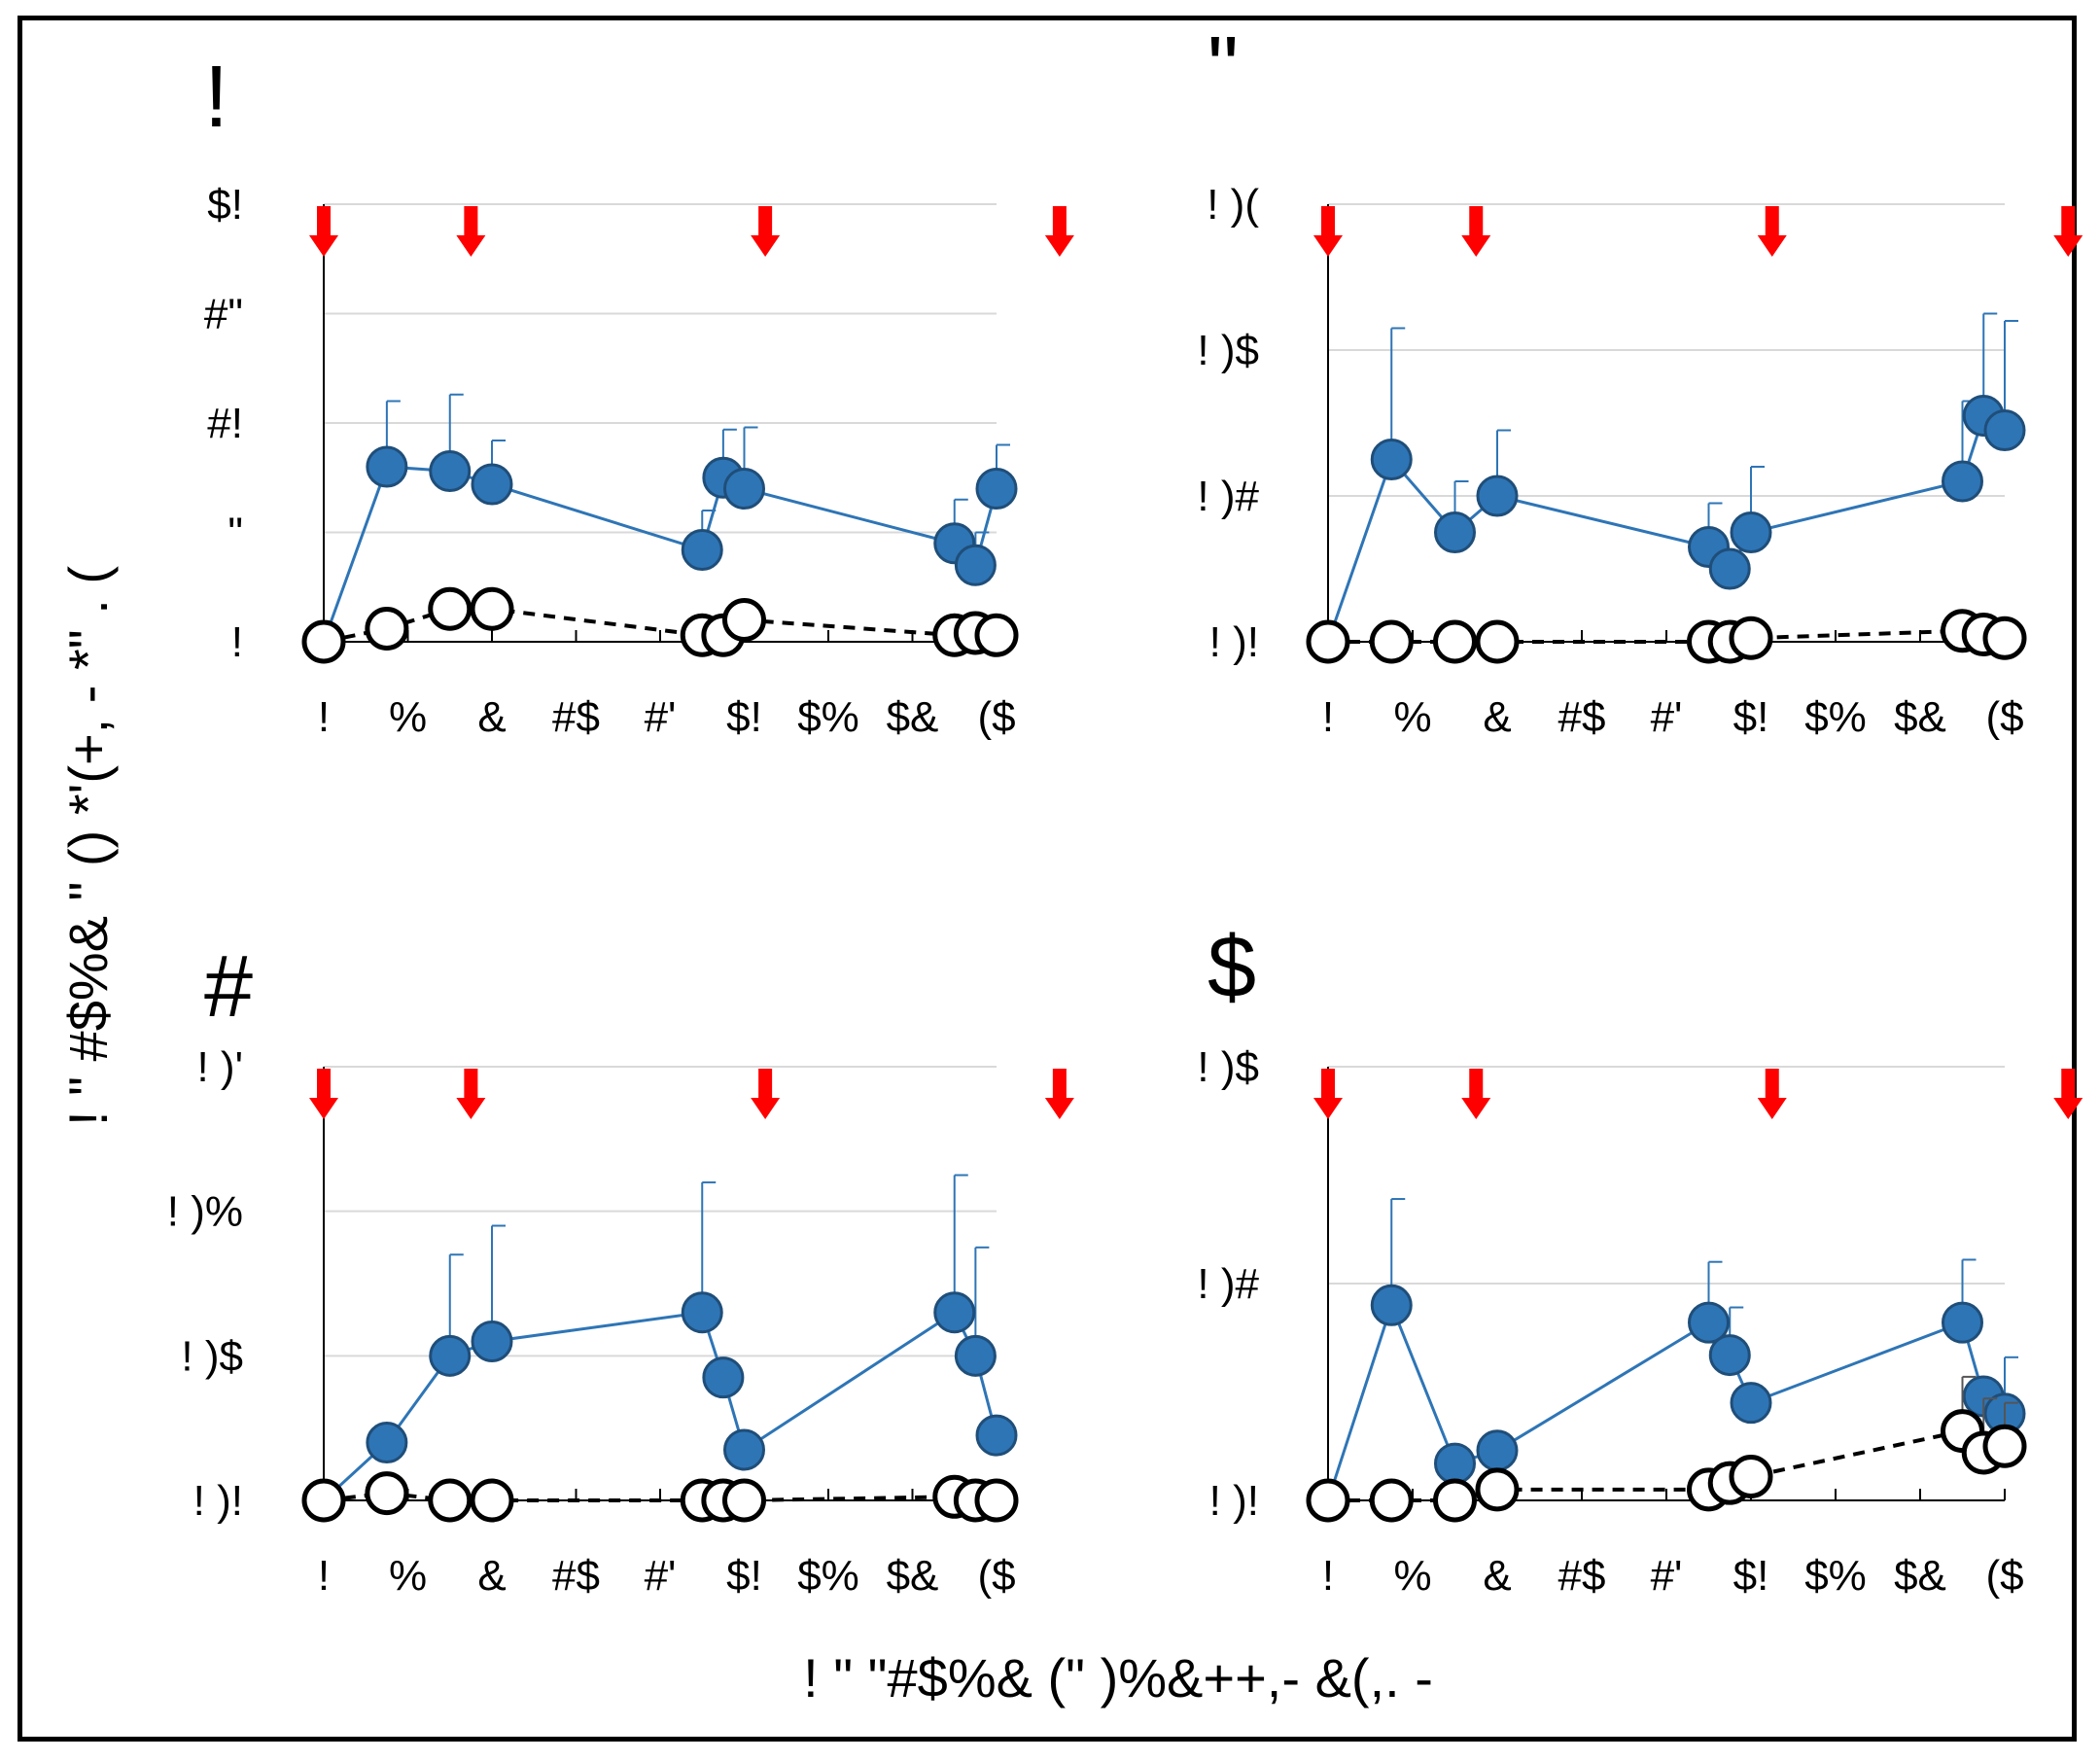  What do you see at coordinates (216, 98) in the screenshot?
I see `panel-label: !` at bounding box center [216, 98].